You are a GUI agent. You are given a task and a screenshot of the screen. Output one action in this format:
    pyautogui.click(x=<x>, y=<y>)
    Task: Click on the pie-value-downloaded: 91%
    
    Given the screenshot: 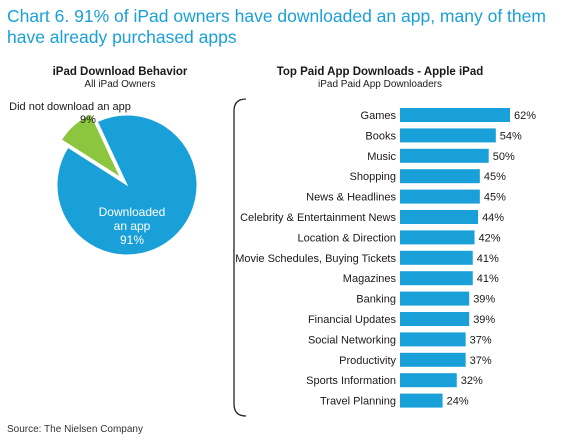 What is the action you would take?
    pyautogui.click(x=132, y=240)
    